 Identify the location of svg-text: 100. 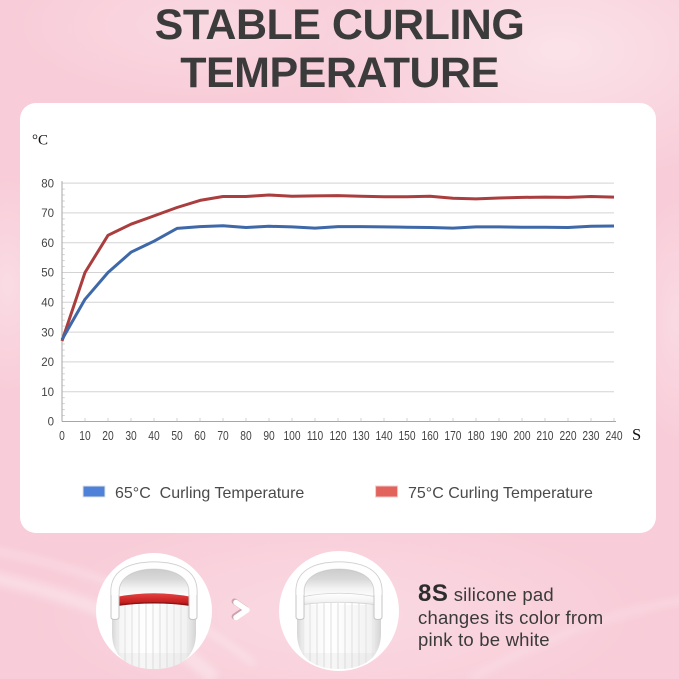
(291, 436).